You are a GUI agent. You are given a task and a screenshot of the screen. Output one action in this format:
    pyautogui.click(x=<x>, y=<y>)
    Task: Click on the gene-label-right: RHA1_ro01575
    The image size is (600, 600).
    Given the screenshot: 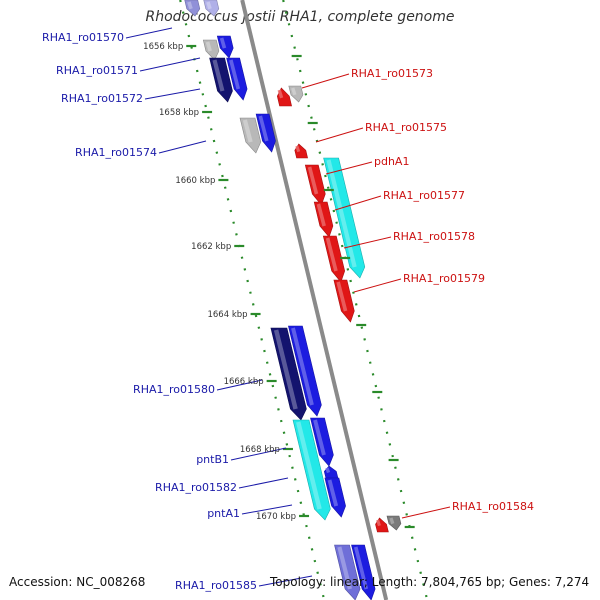 What is the action you would take?
    pyautogui.click(x=406, y=127)
    